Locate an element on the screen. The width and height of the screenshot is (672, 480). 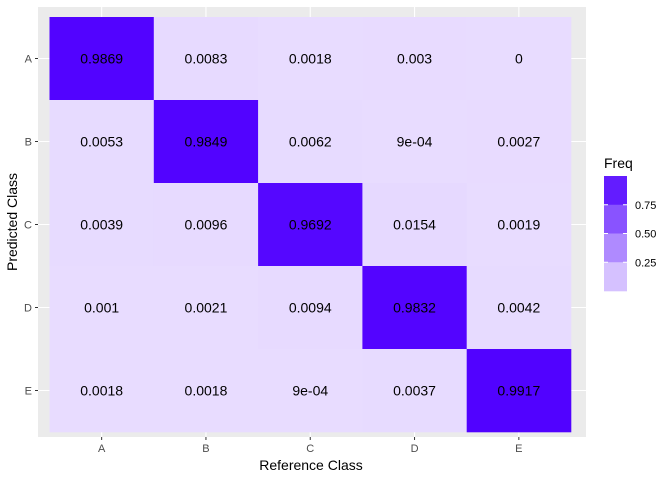
cell-label-C-C: 0.9692 is located at coordinates (310, 225).